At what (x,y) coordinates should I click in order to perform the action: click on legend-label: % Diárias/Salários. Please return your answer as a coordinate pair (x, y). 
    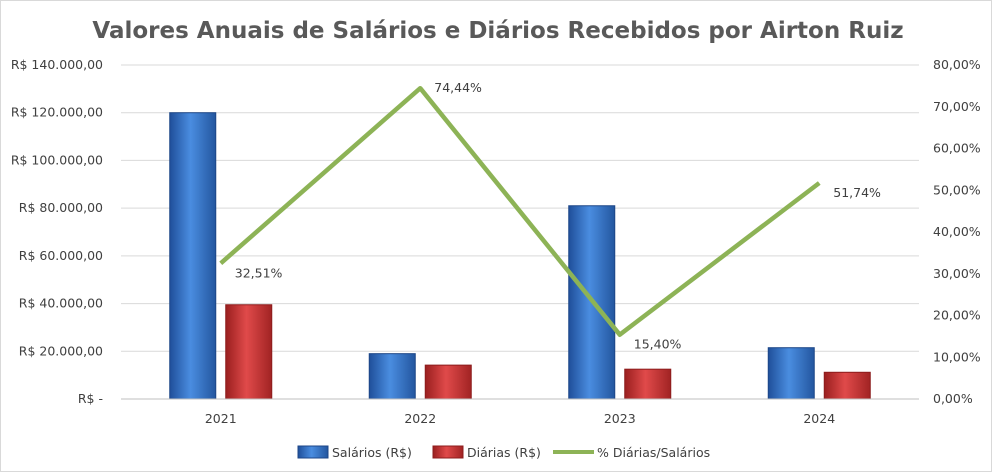
    Looking at the image, I should click on (653, 452).